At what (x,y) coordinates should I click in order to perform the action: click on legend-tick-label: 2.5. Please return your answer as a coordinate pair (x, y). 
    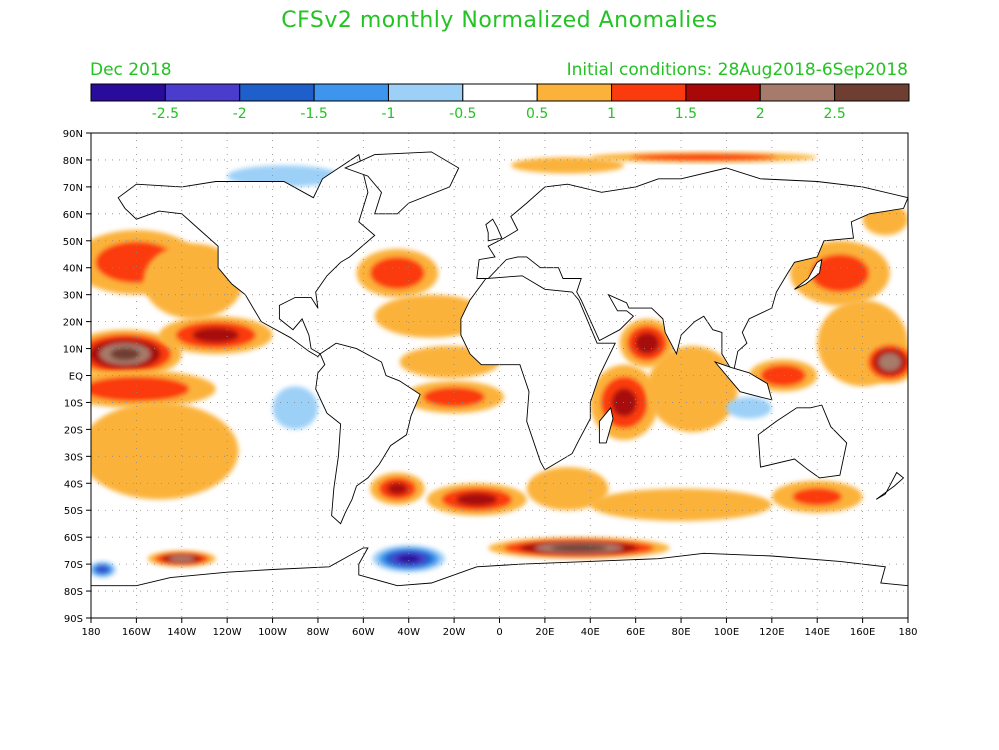
    Looking at the image, I should click on (835, 114).